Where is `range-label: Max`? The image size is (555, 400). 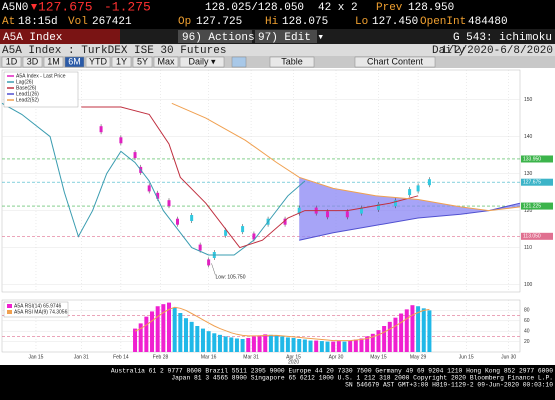
range-label: Max is located at coordinates (166, 61).